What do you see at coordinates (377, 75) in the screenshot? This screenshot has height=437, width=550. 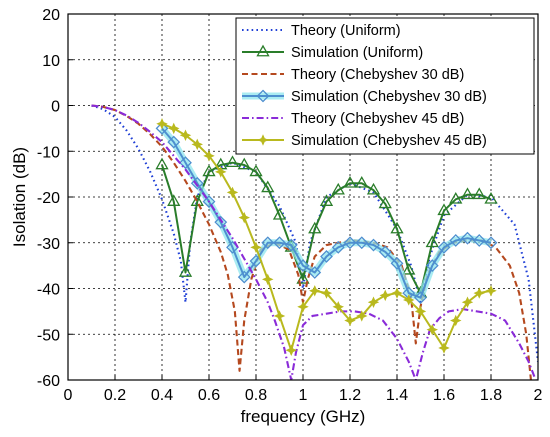 I see `legend-label: Theory (Chebyshev 30 dB)` at bounding box center [377, 75].